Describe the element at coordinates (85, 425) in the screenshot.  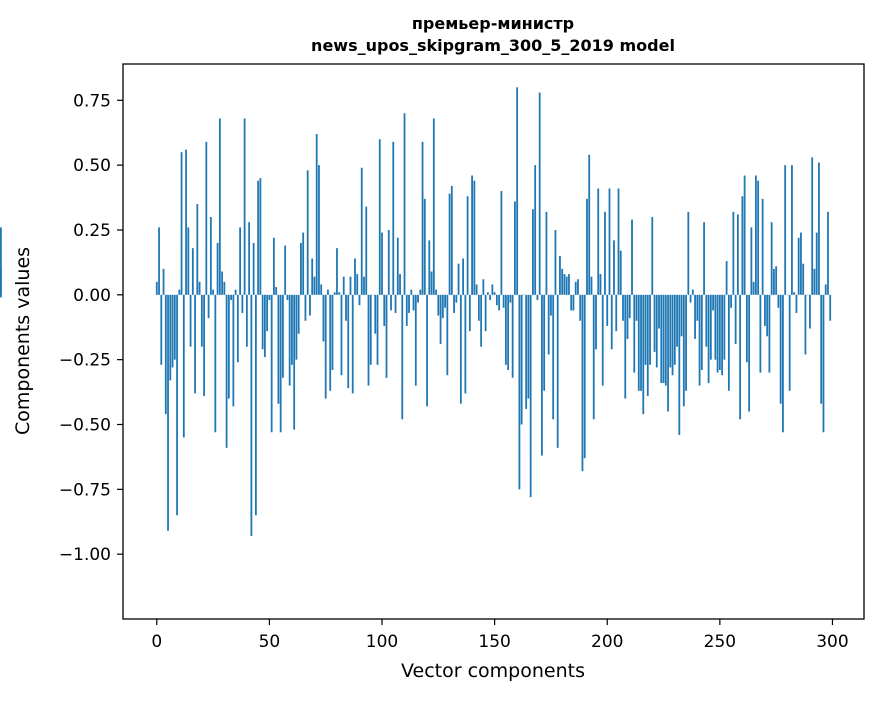
I see `y-tick-label: −0.50` at that location.